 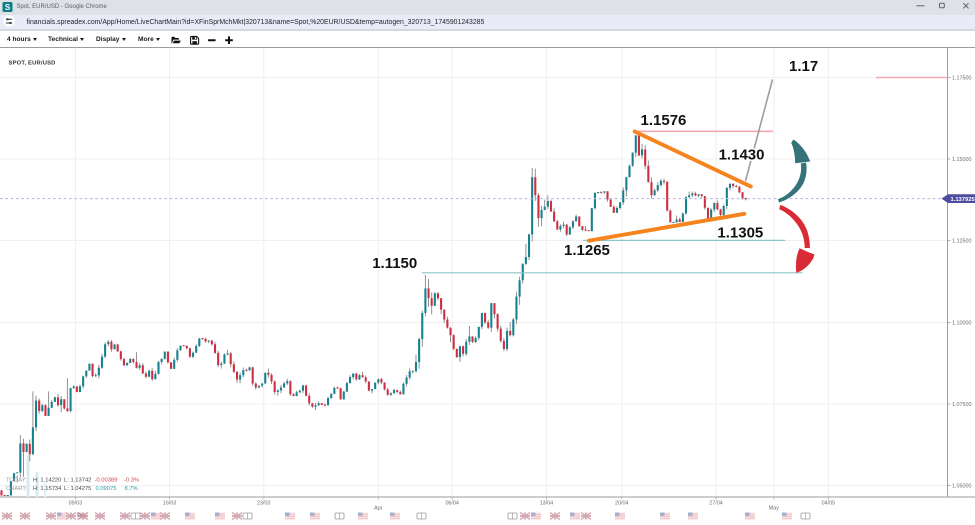 What do you see at coordinates (264, 504) in the screenshot?
I see `svg-text: 23/03` at bounding box center [264, 504].